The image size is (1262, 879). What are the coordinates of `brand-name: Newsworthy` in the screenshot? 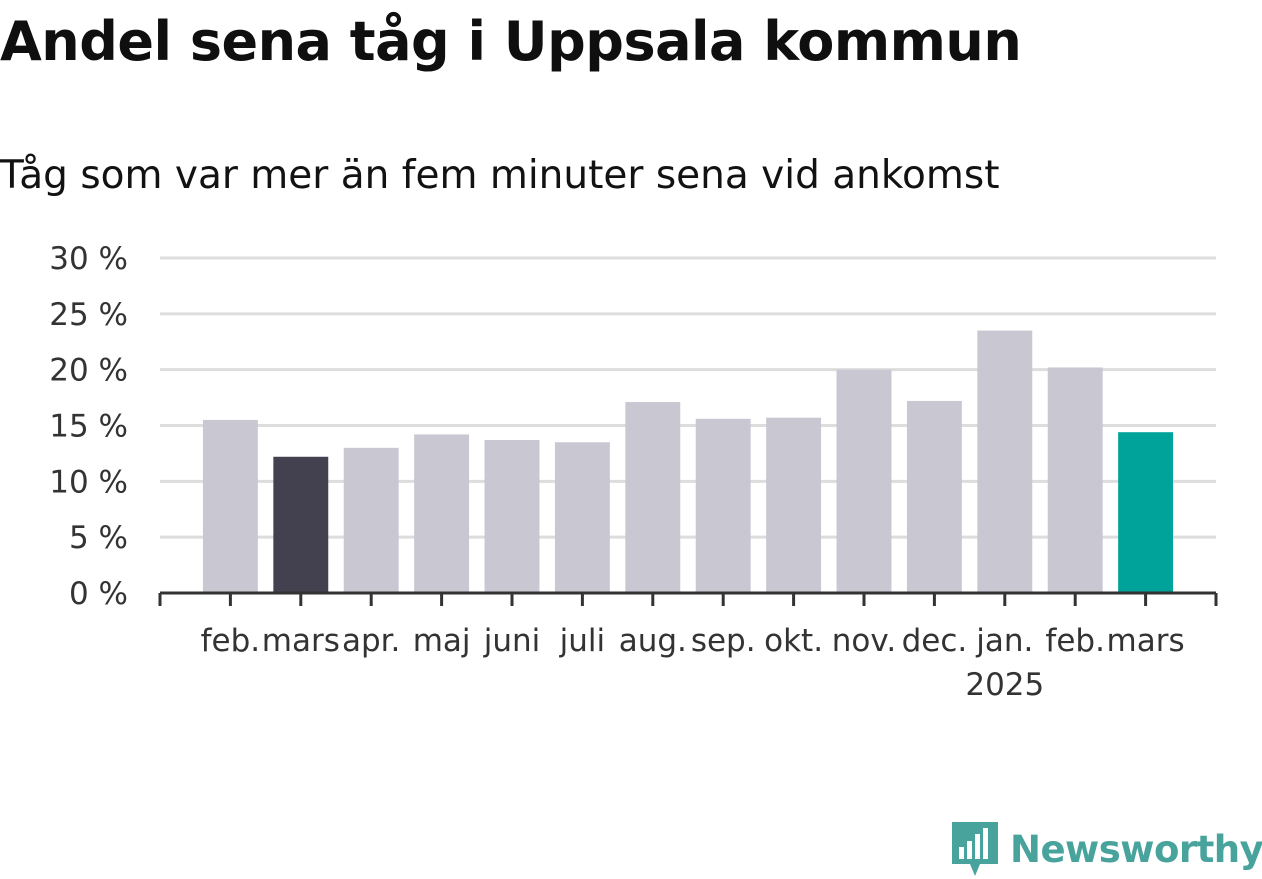 It's located at (1136, 849).